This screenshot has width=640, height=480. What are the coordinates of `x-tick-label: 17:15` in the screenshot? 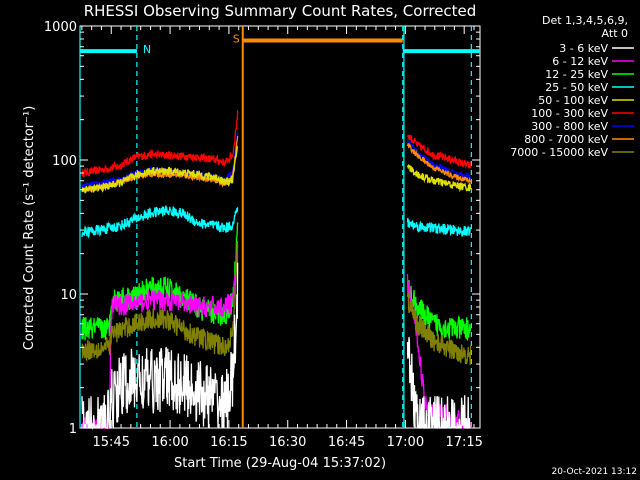 It's located at (463, 442).